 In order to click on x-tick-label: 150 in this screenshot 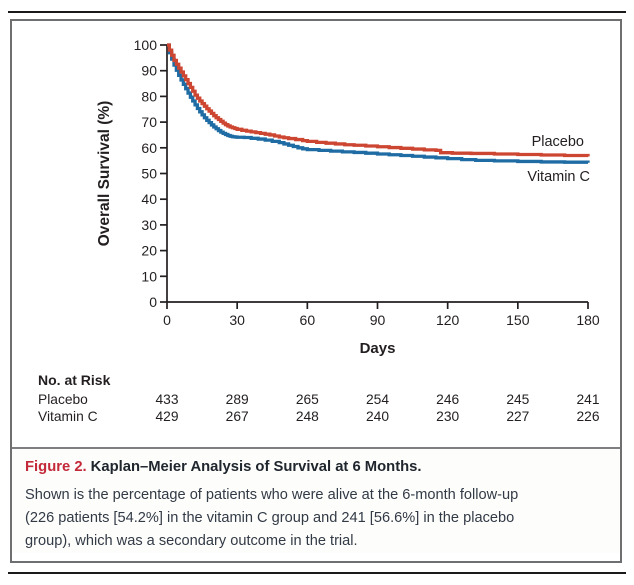, I will do `click(518, 320)`.